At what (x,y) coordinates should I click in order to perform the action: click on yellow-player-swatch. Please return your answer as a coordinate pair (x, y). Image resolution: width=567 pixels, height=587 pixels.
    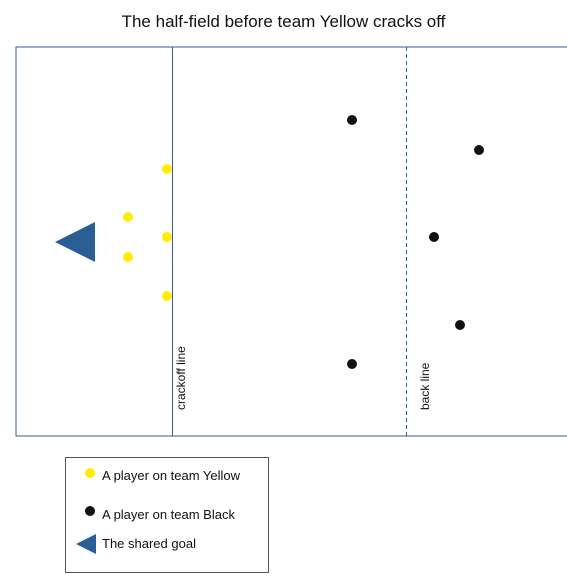
    Looking at the image, I should click on (90, 473).